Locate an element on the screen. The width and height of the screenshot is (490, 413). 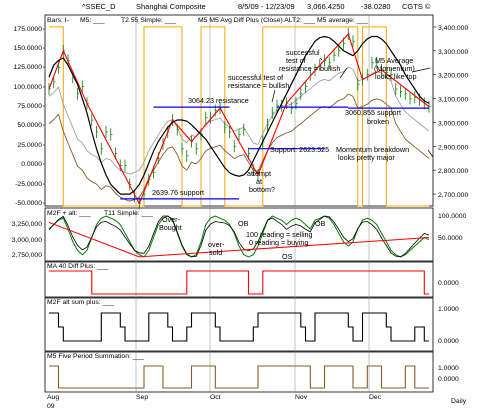
series-m2f-black is located at coordinates (239, 236).